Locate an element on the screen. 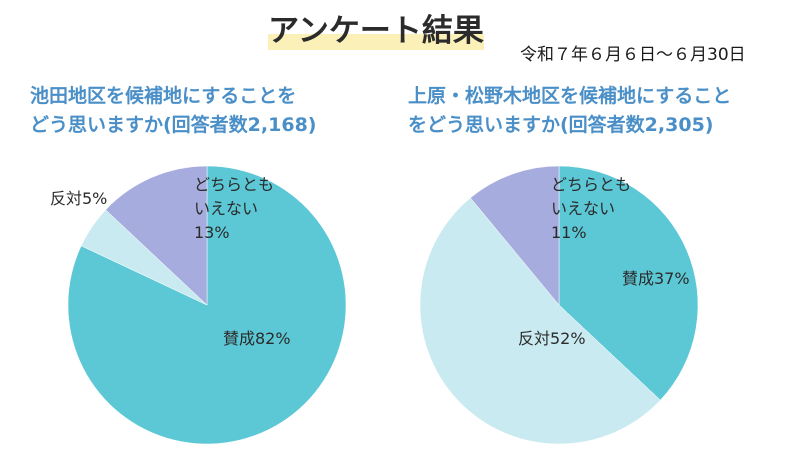 Image resolution: width=800 pixels, height=450 pixels. right-pie-label-neutral: どちらともいえない 11% is located at coordinates (591, 208).